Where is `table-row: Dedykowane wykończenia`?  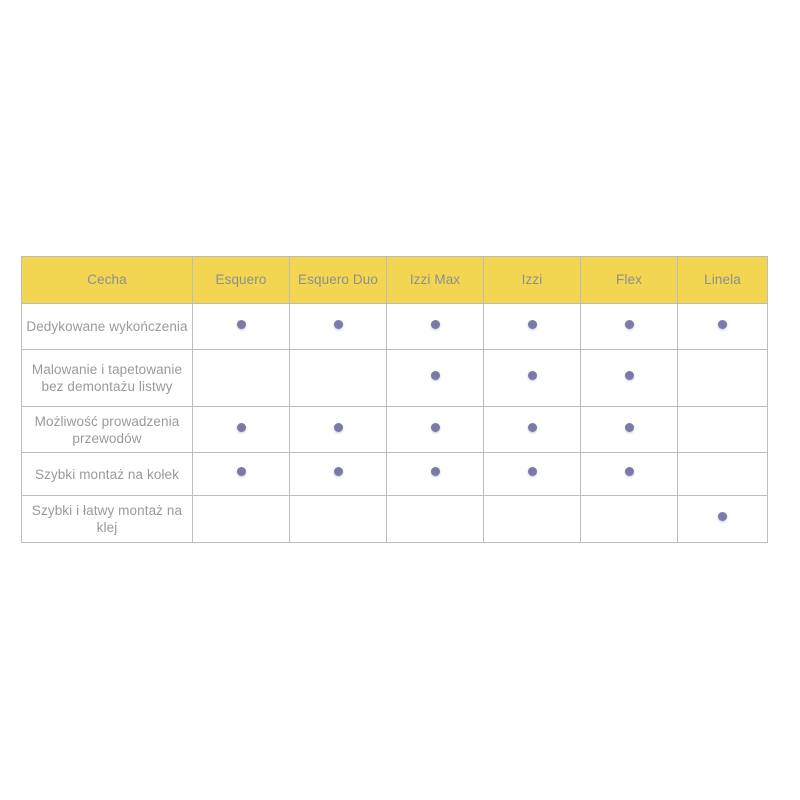 table-row: Dedykowane wykończenia is located at coordinates (394, 326).